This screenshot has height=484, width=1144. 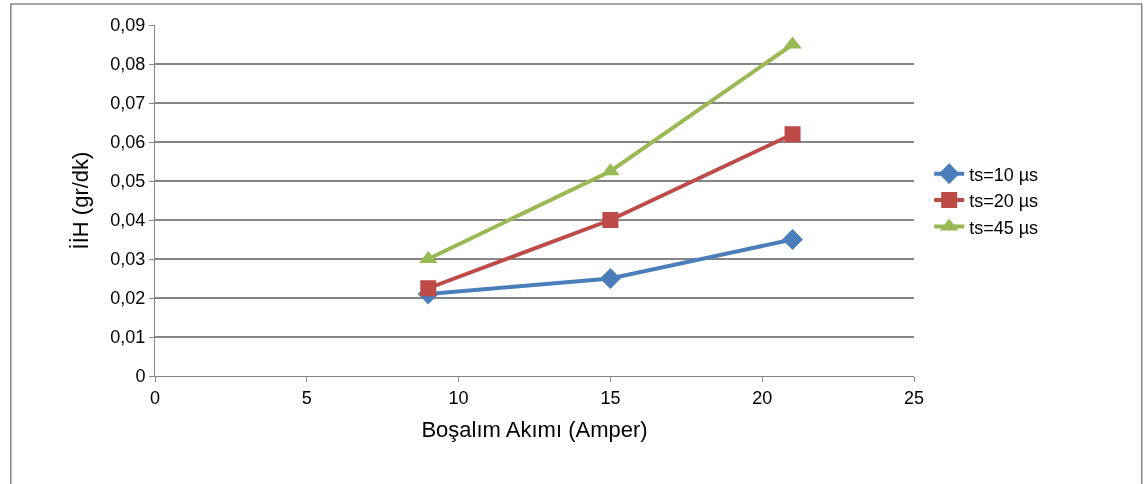 What do you see at coordinates (155, 397) in the screenshot?
I see `x-tick-label: 0` at bounding box center [155, 397].